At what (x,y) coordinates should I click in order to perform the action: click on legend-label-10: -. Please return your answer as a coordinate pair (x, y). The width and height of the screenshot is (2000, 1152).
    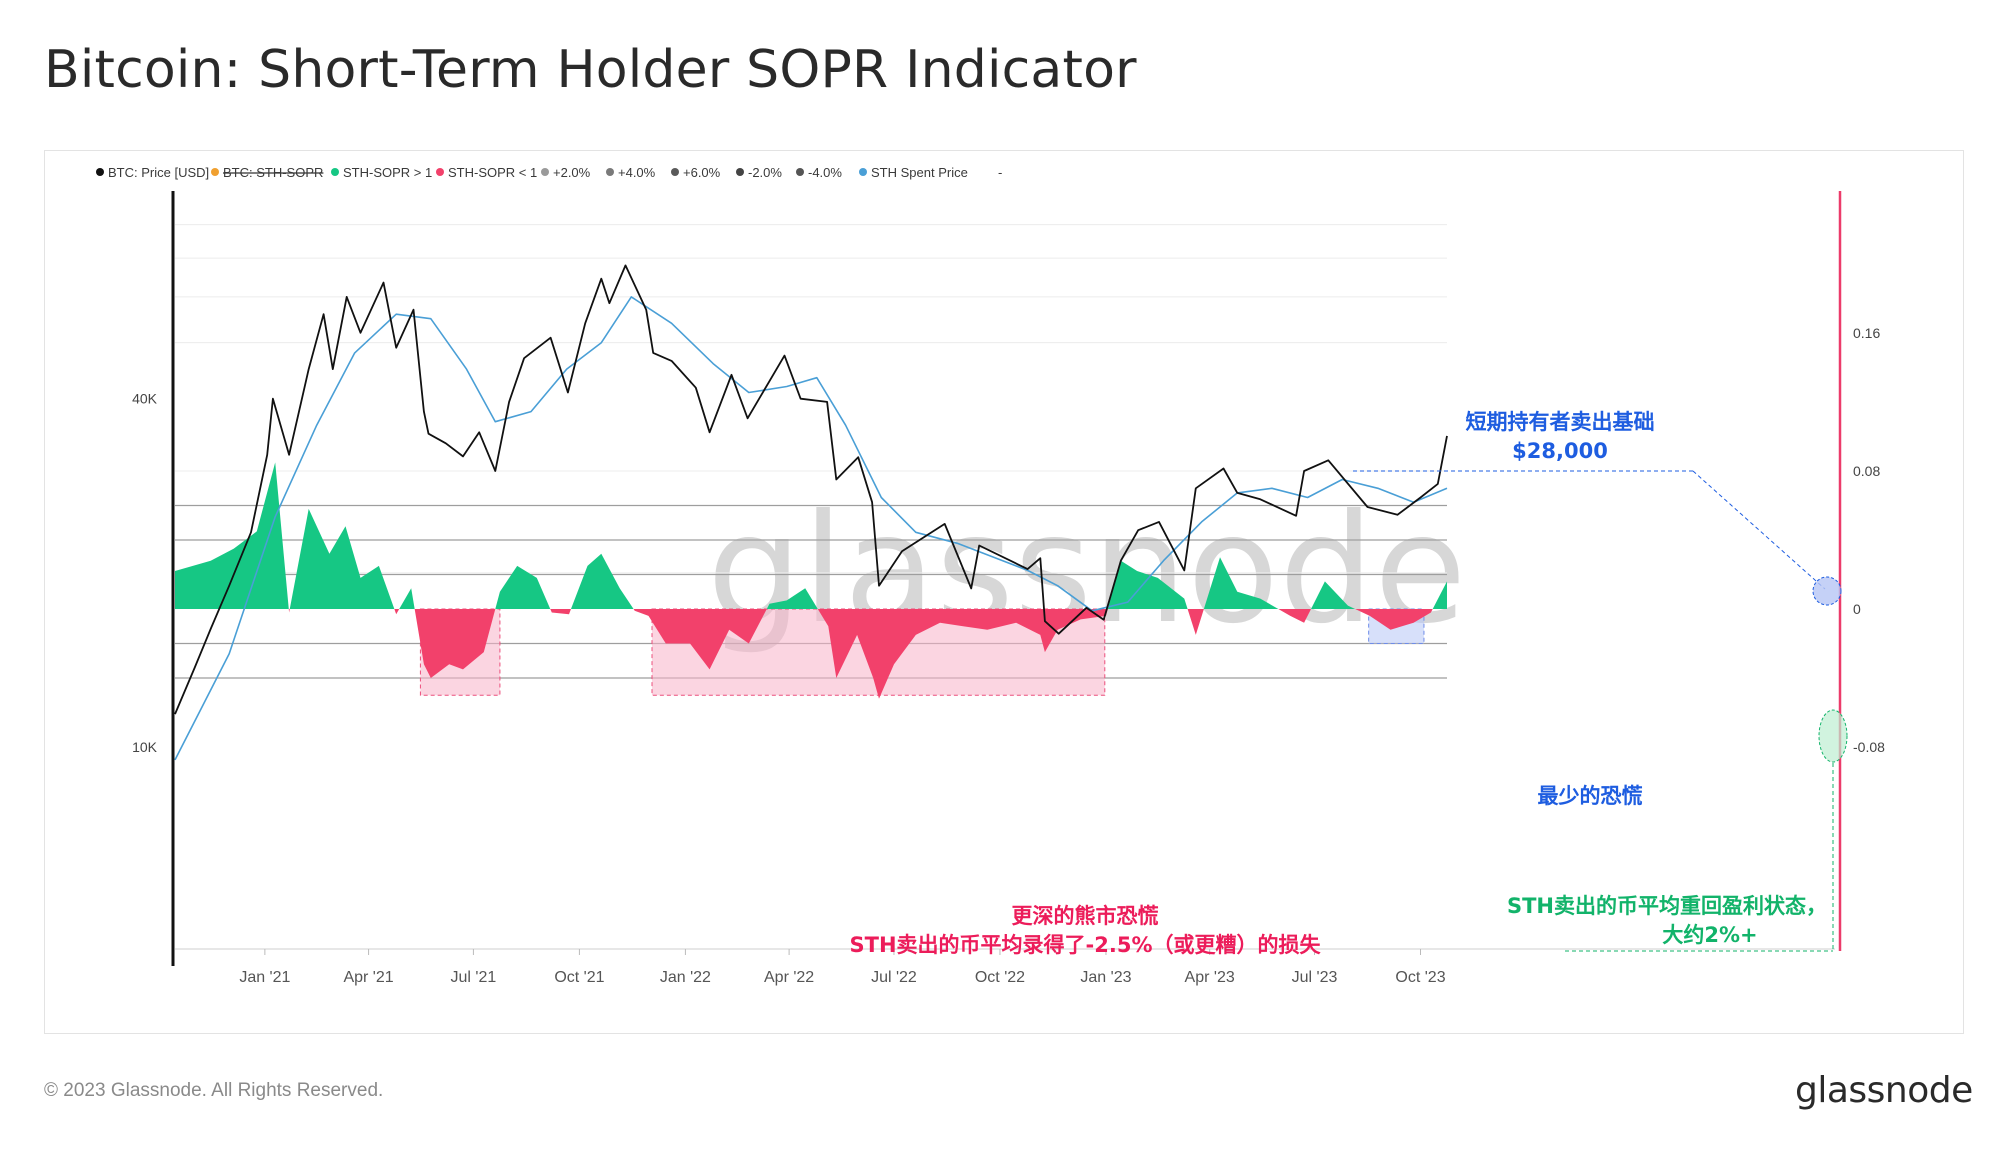
    Looking at the image, I should click on (1000, 172).